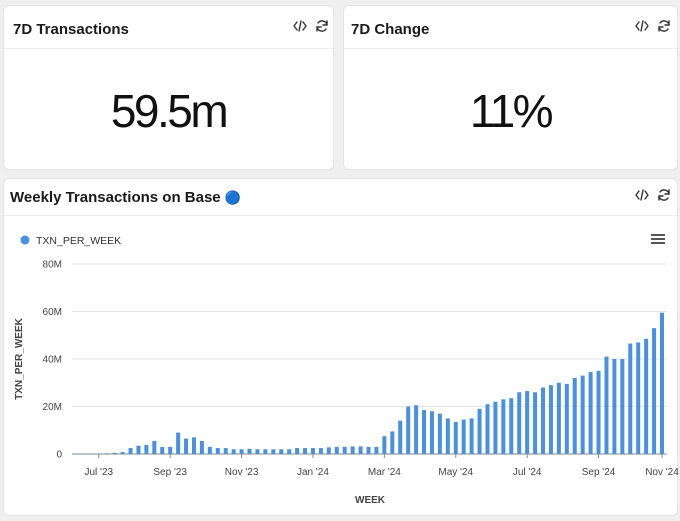 This screenshot has height=521, width=680. Describe the element at coordinates (370, 500) in the screenshot. I see `x-axis-label: WEEK` at that location.